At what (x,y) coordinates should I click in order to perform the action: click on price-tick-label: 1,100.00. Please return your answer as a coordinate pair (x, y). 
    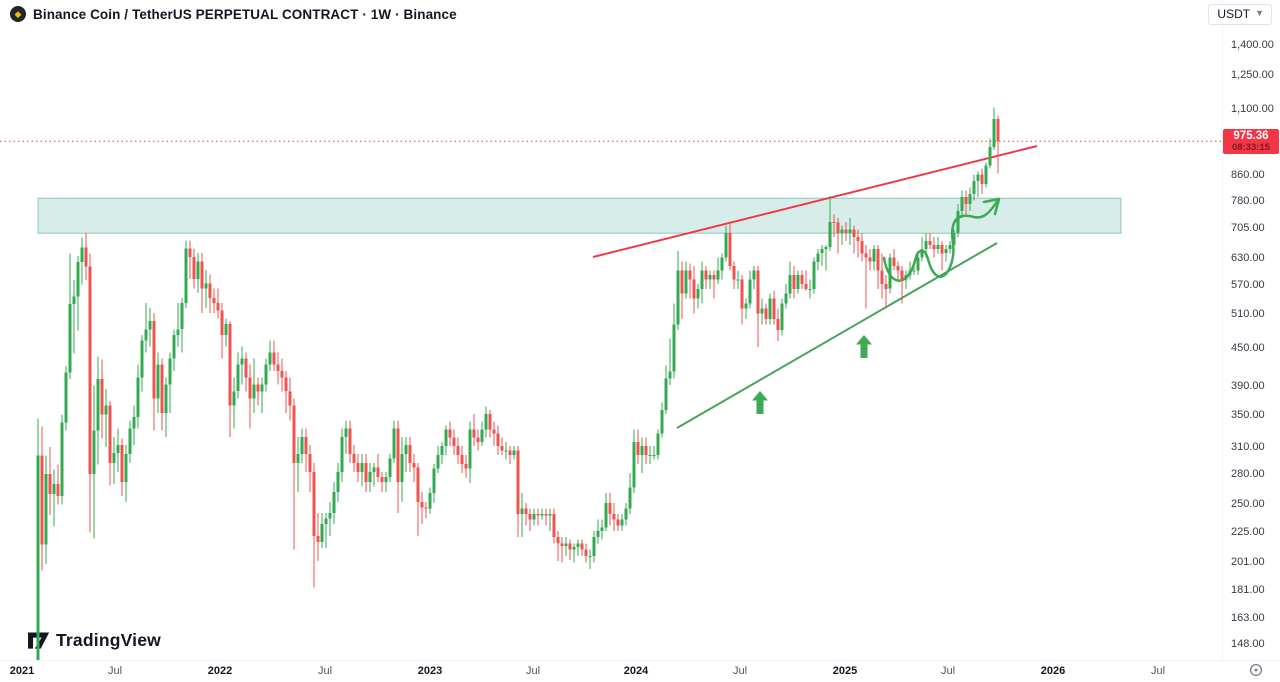
    Looking at the image, I should click on (1252, 109).